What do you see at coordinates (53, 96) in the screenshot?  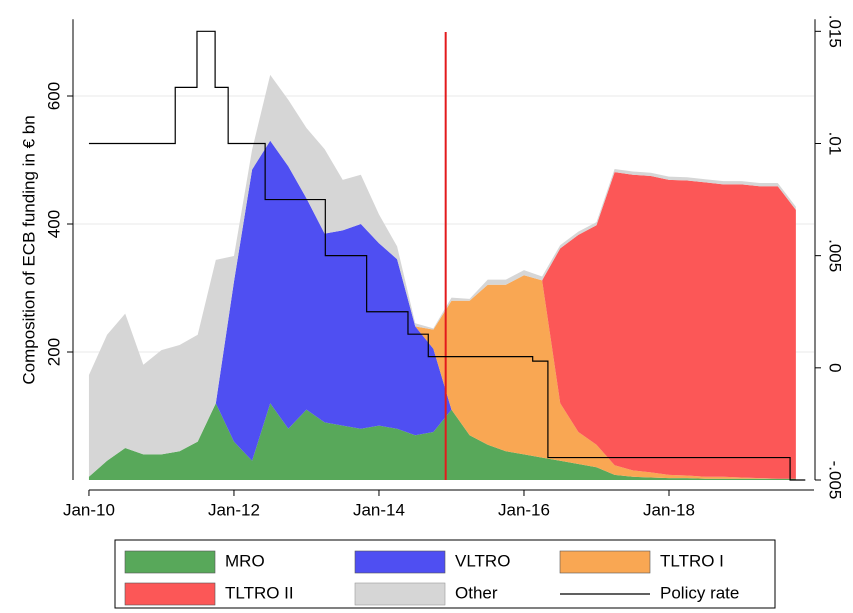 I see `y-tick-label: 600` at bounding box center [53, 96].